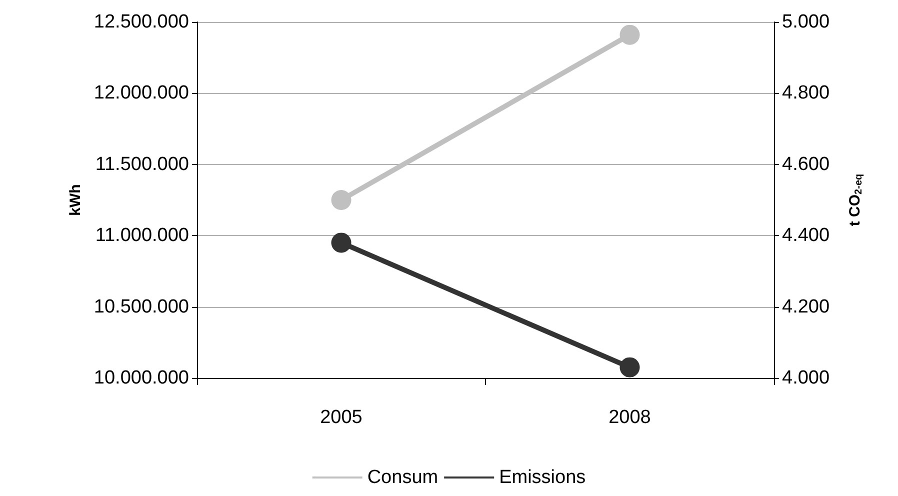 This screenshot has width=898, height=496. Describe the element at coordinates (806, 307) in the screenshot. I see `y2-tick-label: 4.200` at that location.